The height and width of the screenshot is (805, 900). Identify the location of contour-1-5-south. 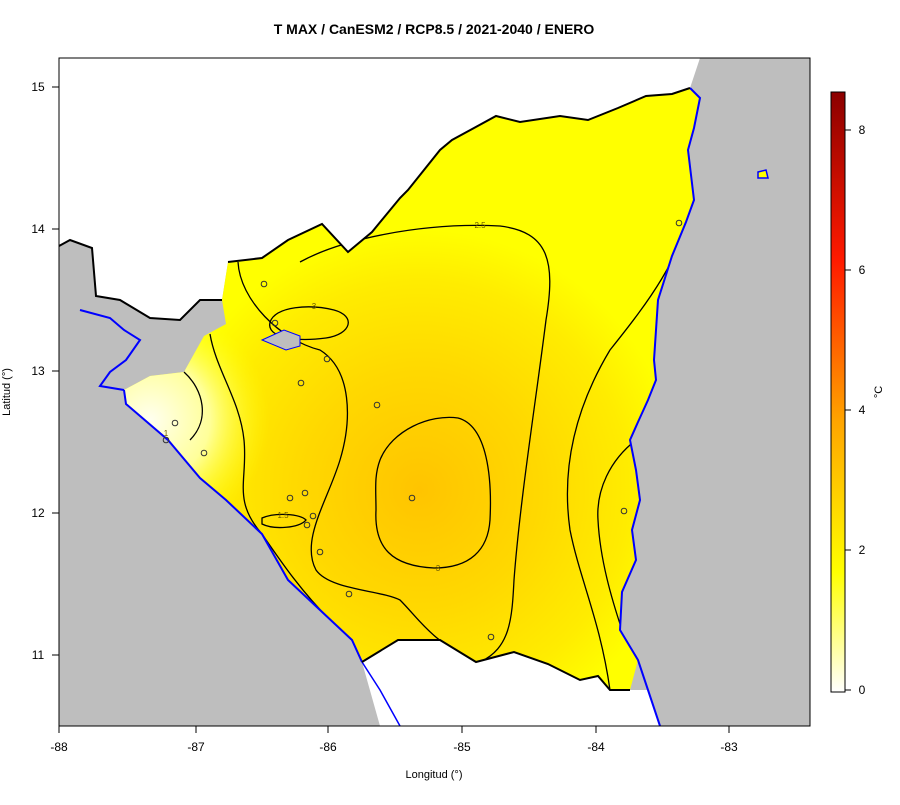
(284, 521).